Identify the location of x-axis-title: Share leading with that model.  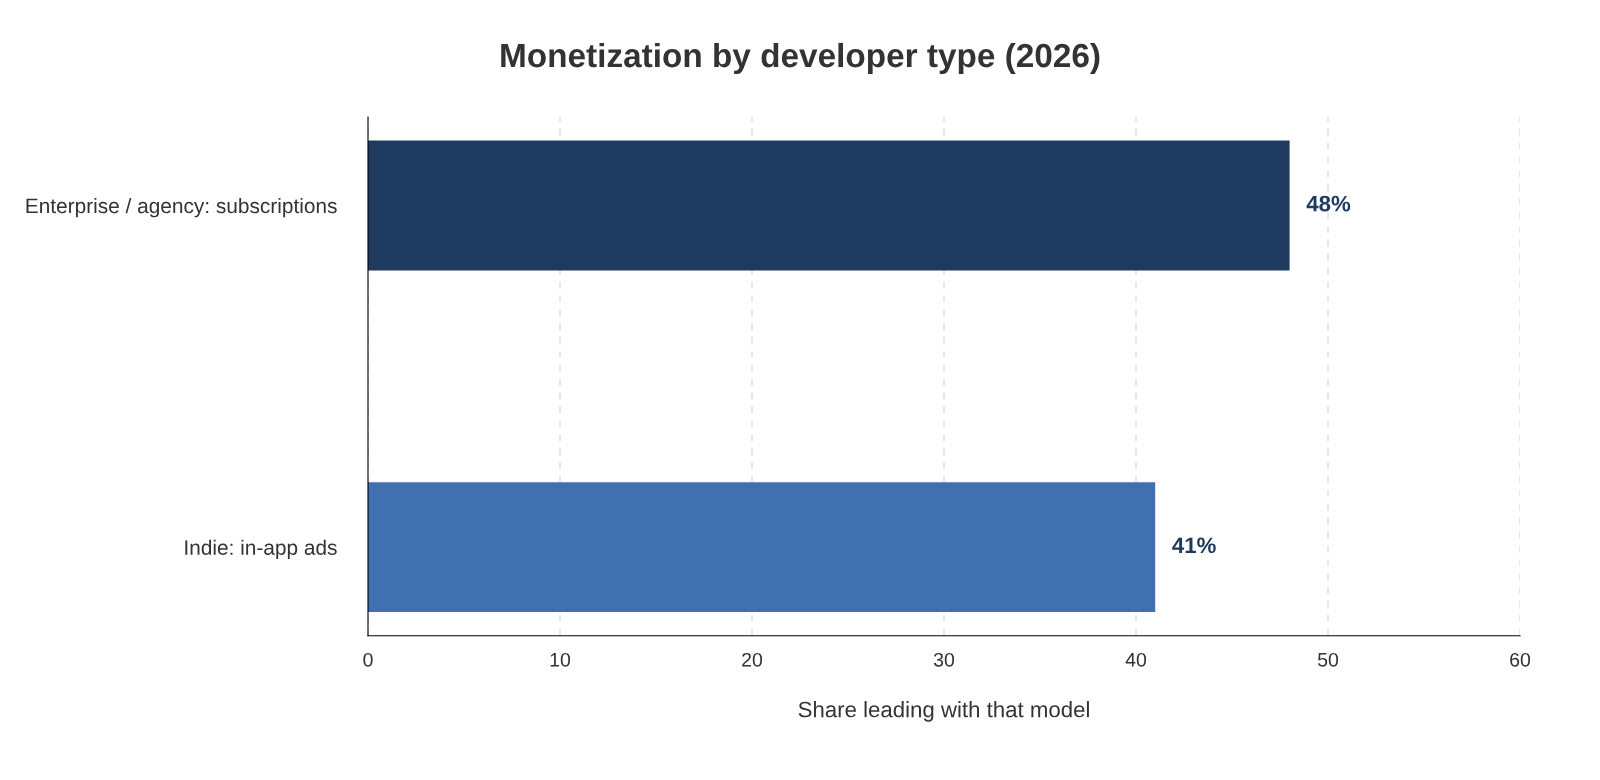
(943, 711).